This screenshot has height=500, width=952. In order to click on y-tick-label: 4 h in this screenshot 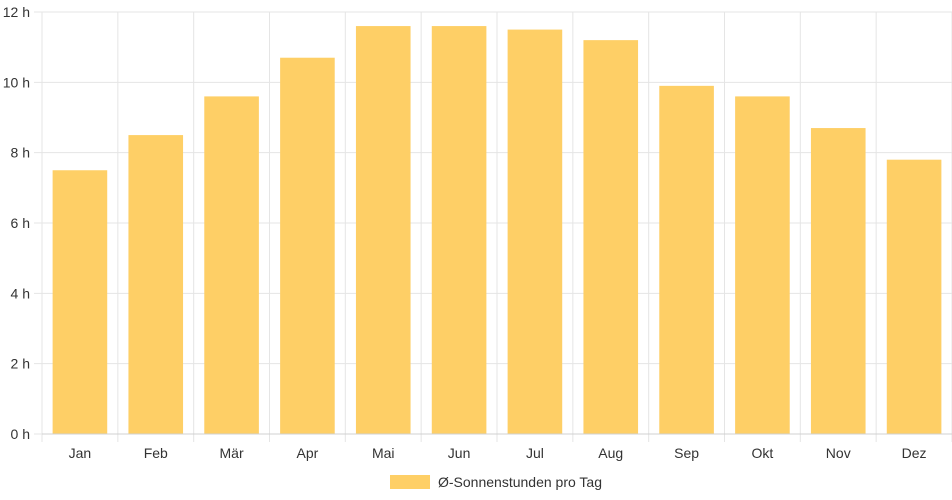, I will do `click(20, 293)`.